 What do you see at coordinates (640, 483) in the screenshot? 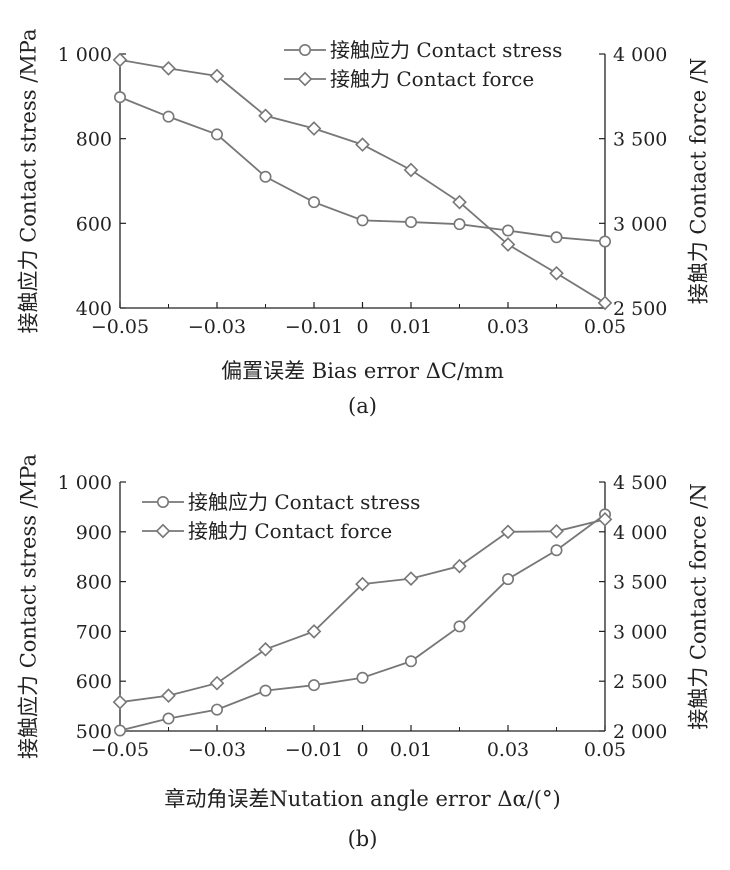
I see `y2-tick-label: 4 500` at bounding box center [640, 483].